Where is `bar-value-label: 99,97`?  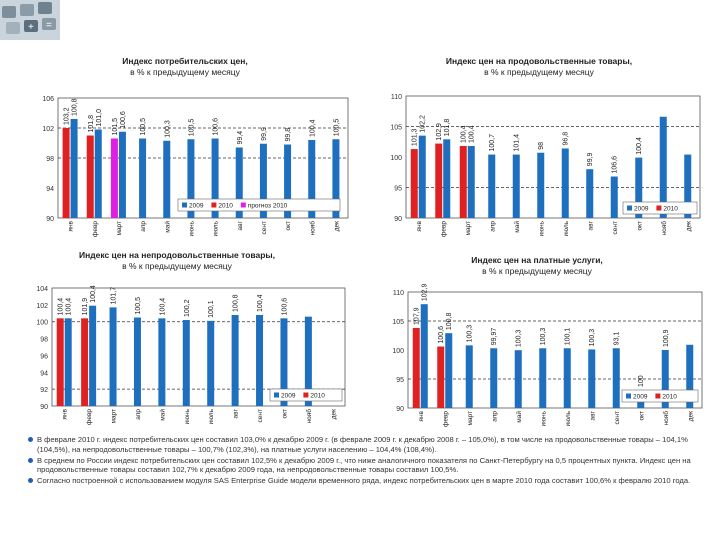
bar-value-label: 99,97 is located at coordinates (494, 337).